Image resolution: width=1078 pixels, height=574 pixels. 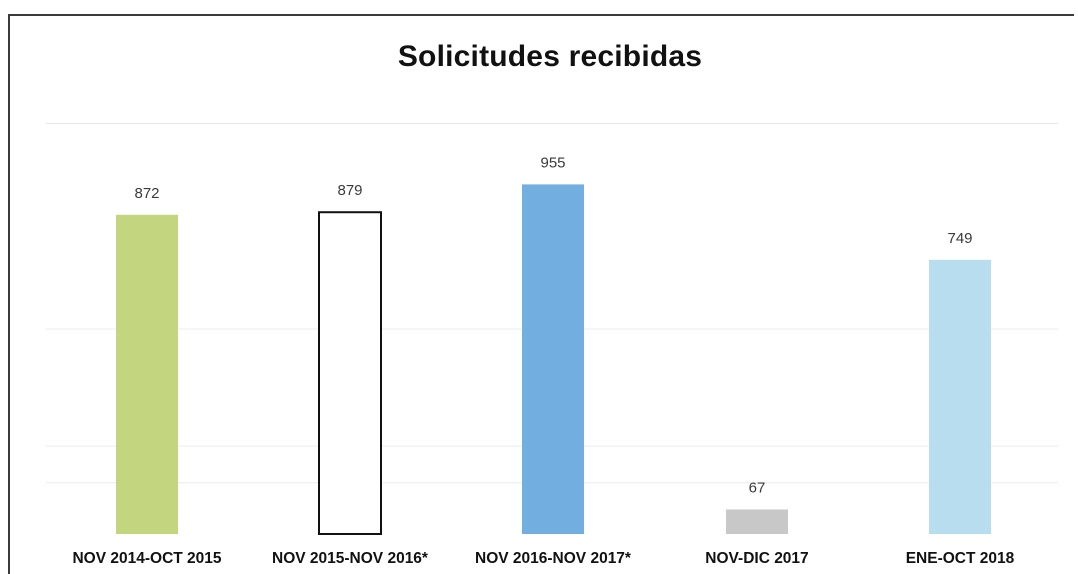 I want to click on data-label: 872, so click(x=146, y=193).